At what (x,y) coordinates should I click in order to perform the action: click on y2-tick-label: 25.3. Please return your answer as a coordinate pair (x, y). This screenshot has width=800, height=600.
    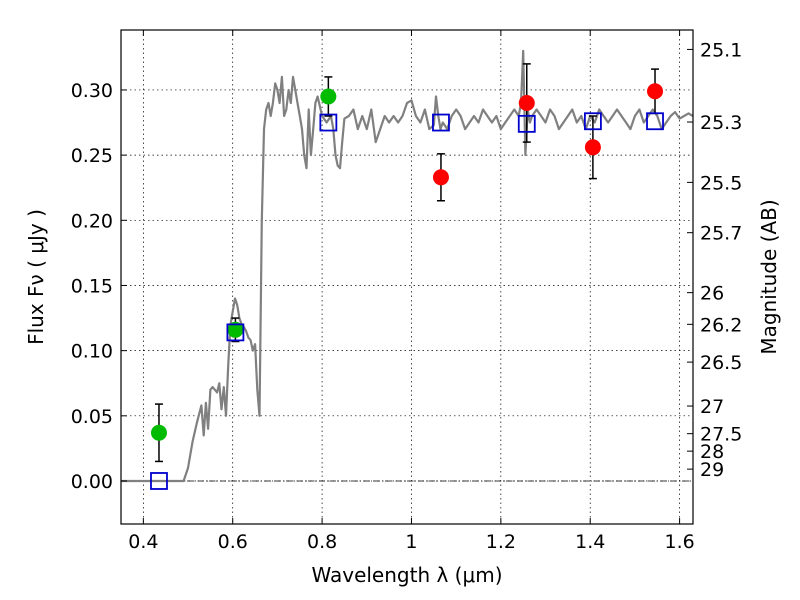
    Looking at the image, I should click on (721, 123).